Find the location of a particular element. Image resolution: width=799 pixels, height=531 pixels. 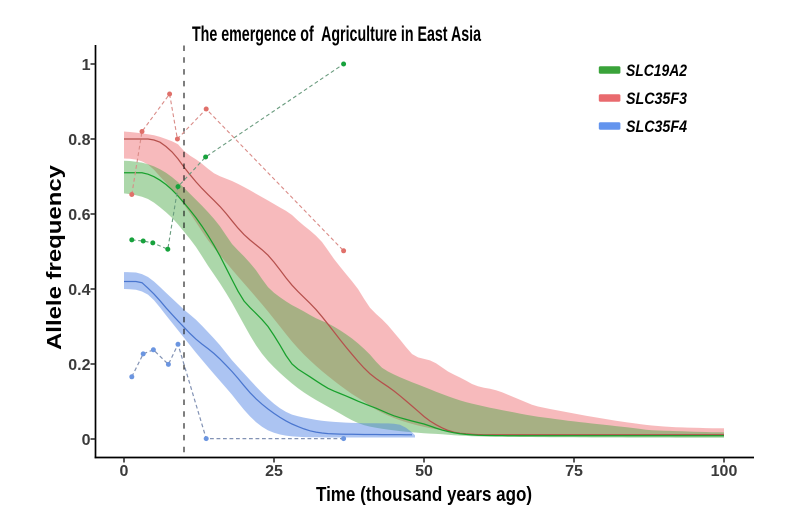

svg-text: 0.2 is located at coordinates (79, 365).